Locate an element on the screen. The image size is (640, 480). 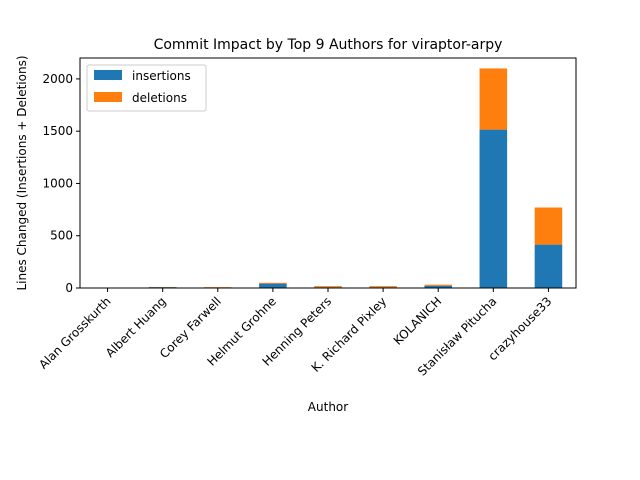
bar-deletions-stanis-aw-pitucha is located at coordinates (493, 99).